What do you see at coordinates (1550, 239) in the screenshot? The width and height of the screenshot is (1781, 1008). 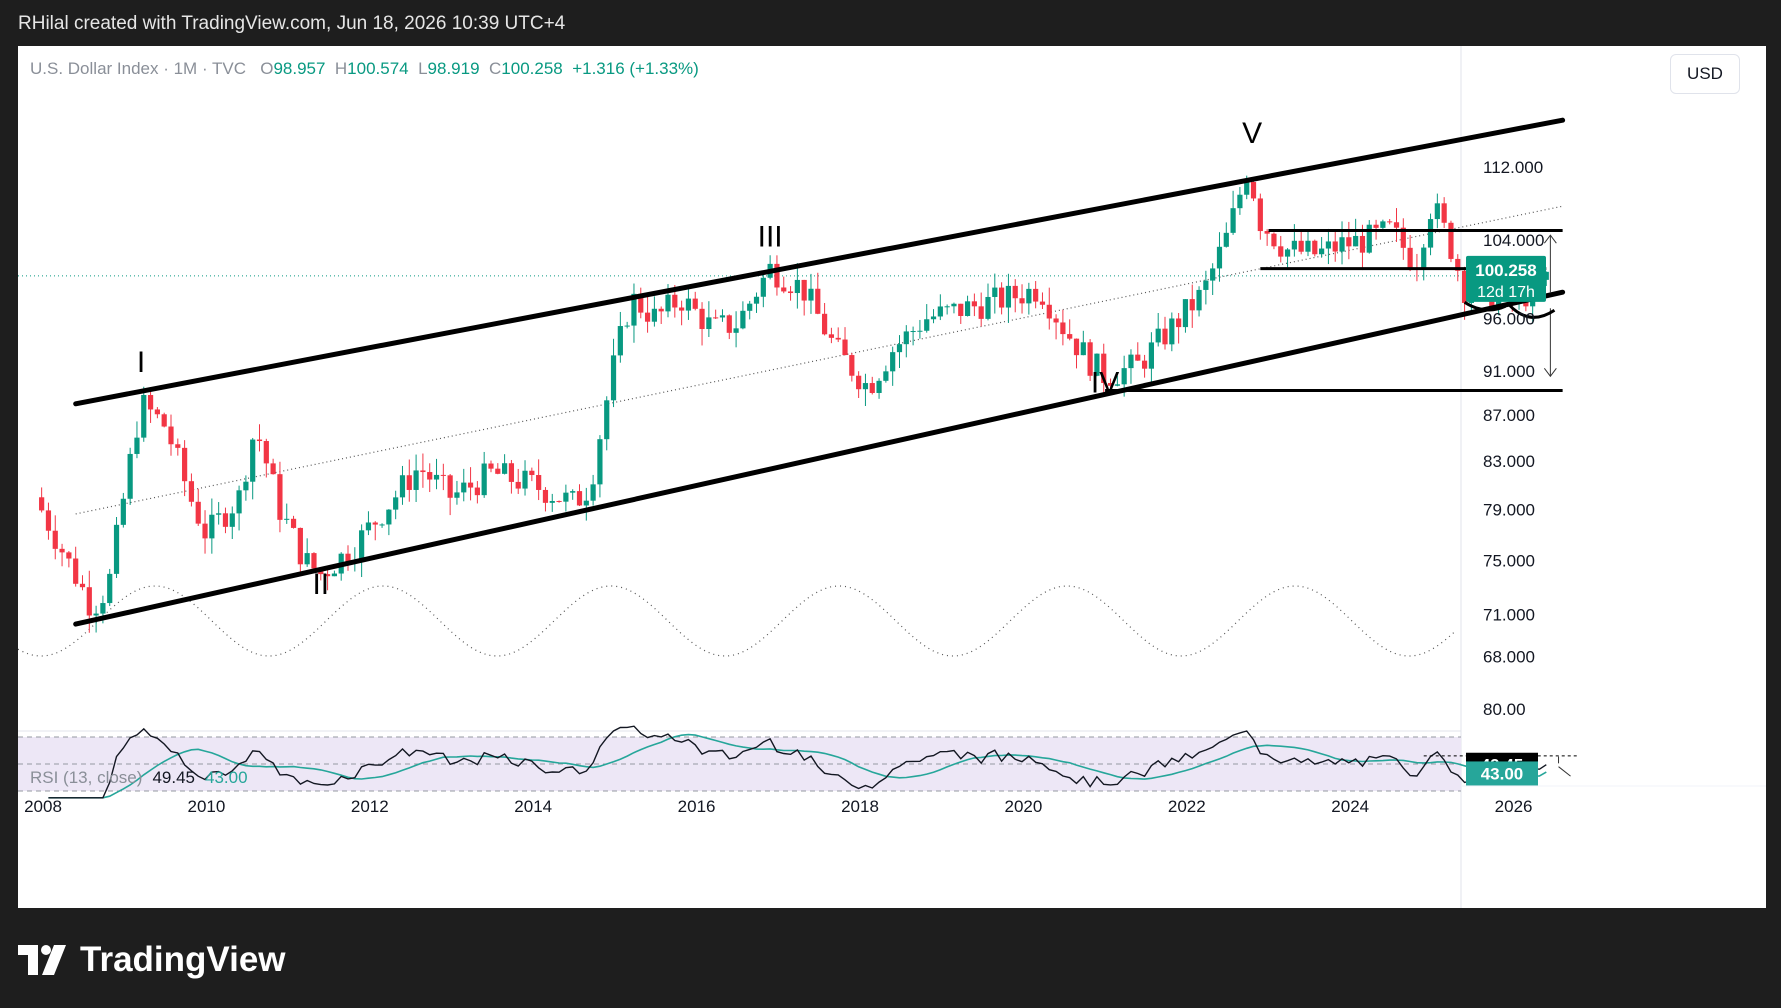 I see `arrow-head-up` at bounding box center [1550, 239].